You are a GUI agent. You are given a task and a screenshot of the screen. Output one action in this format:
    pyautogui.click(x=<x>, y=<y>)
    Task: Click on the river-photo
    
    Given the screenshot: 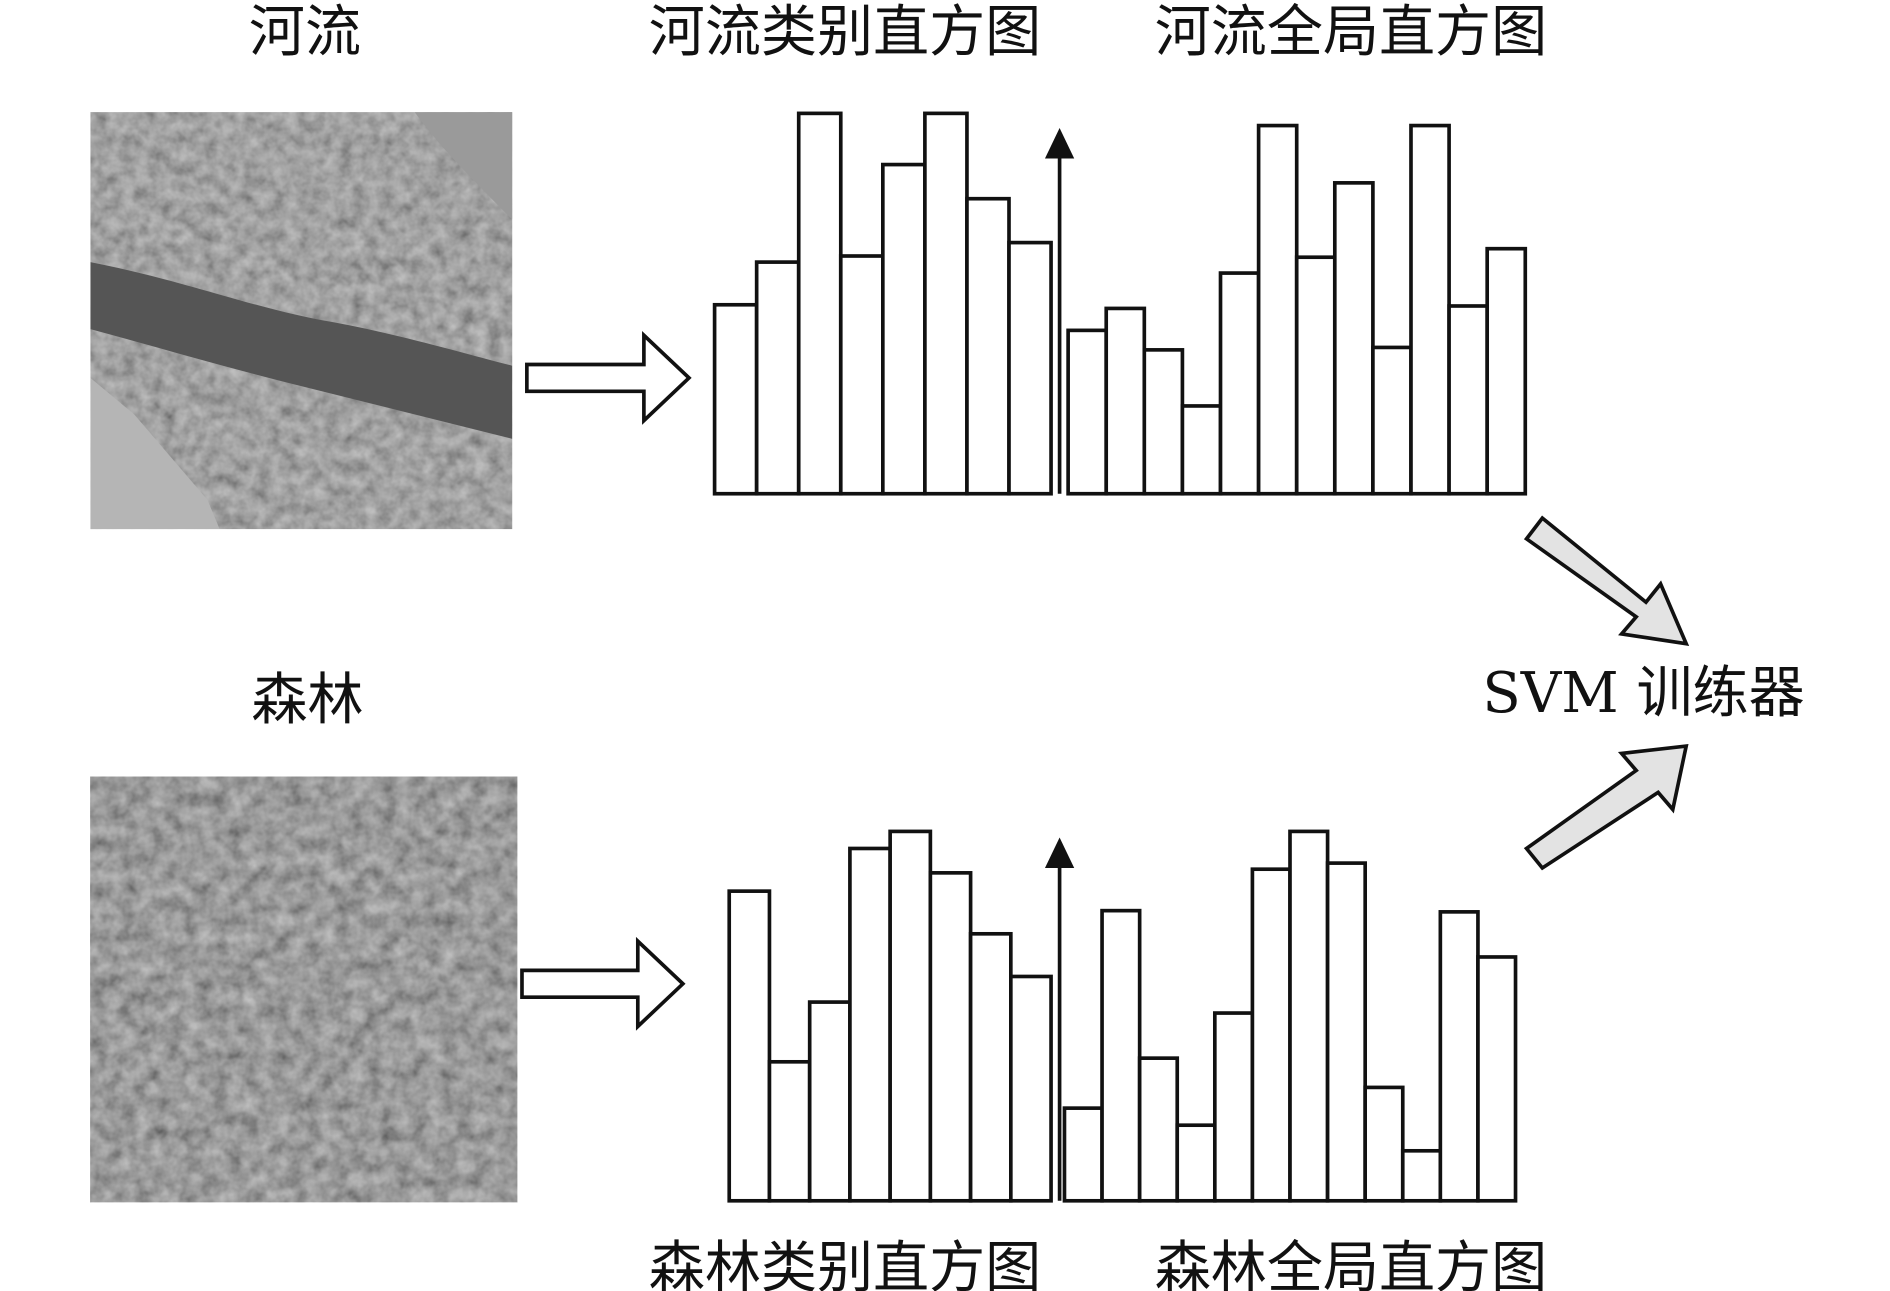 What is the action you would take?
    pyautogui.click(x=301, y=321)
    